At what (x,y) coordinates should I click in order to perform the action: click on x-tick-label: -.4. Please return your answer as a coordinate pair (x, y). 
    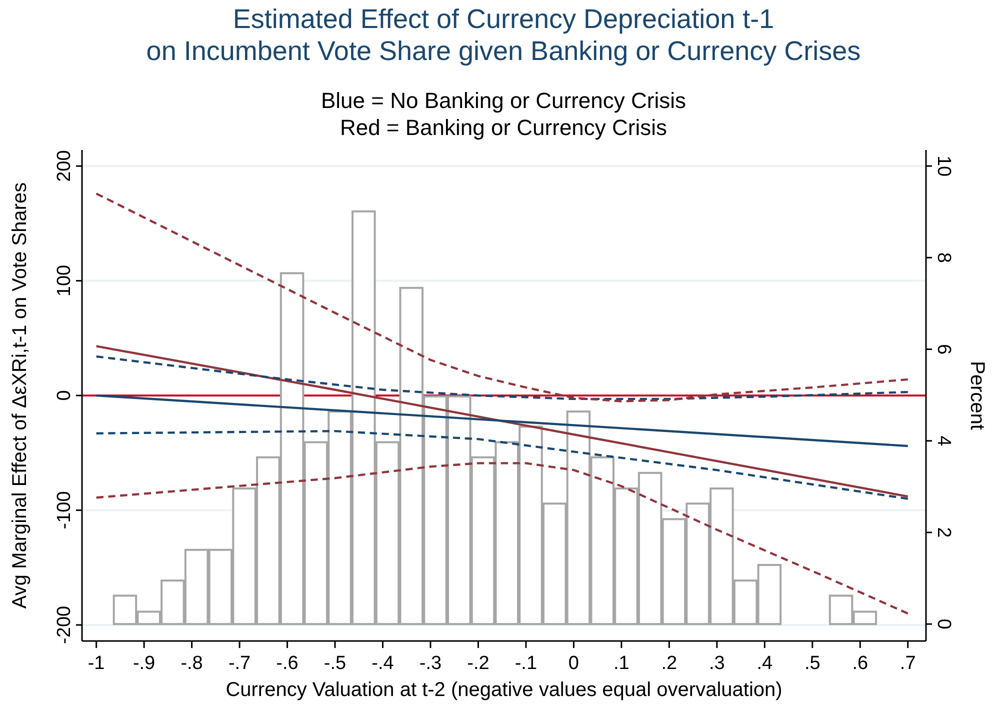
    Looking at the image, I should click on (383, 663).